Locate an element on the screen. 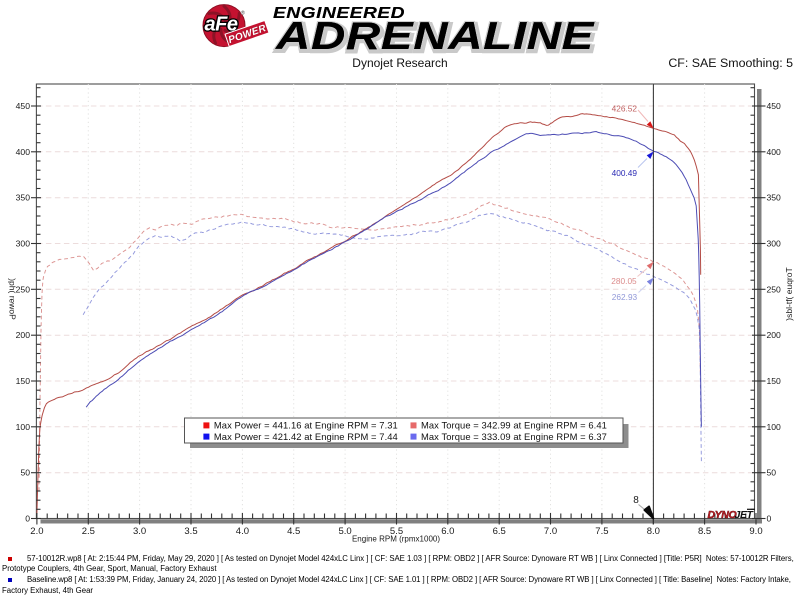  svg-text: aFe is located at coordinates (221, 25).